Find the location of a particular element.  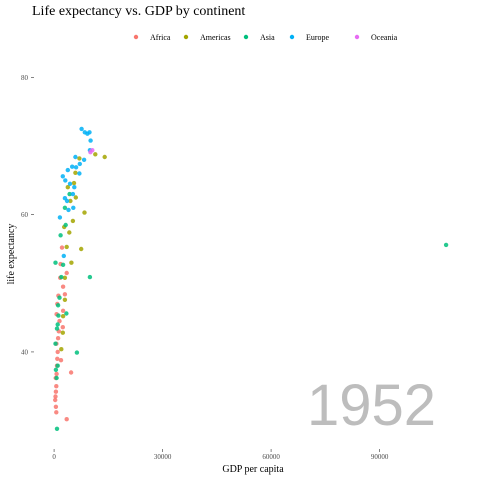

legend: Africa Americas Asia Europe Oceania is located at coordinates (266, 37).